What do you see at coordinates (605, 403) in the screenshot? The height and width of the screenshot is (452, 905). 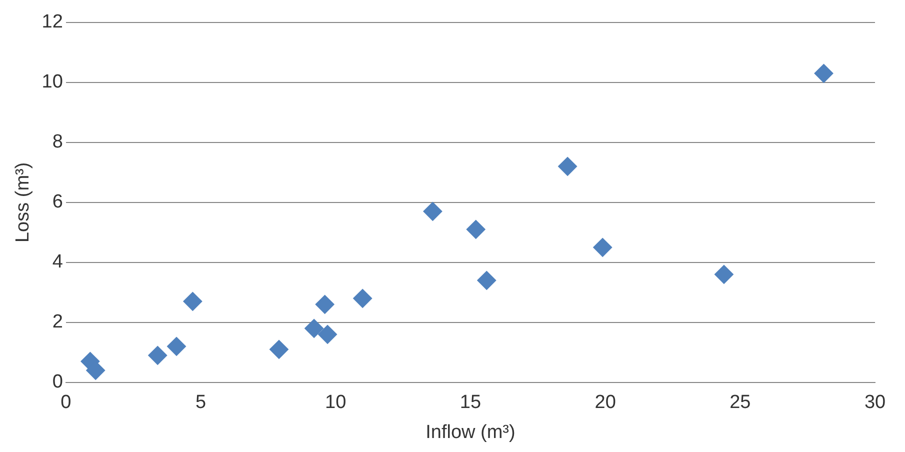 I see `x-tick-label: 20` at bounding box center [605, 403].